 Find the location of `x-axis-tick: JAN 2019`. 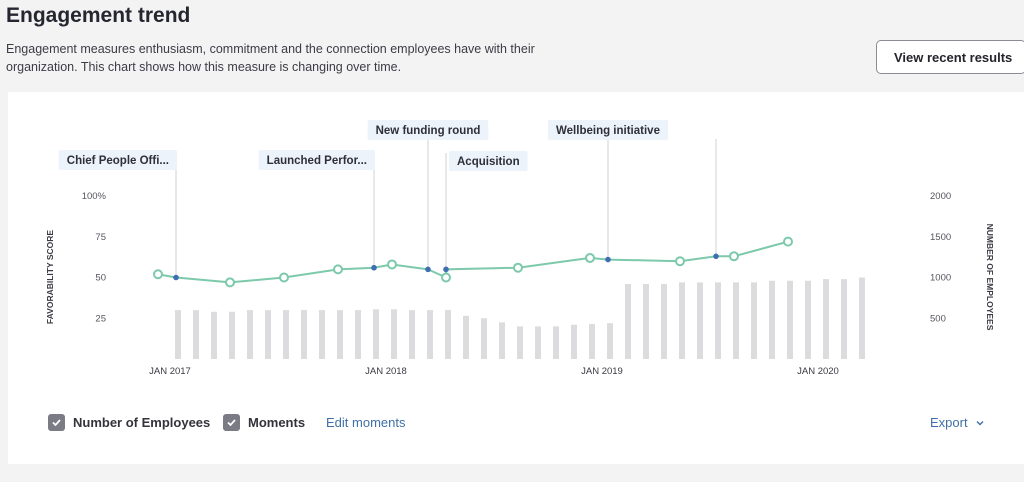

x-axis-tick: JAN 2019 is located at coordinates (602, 371).